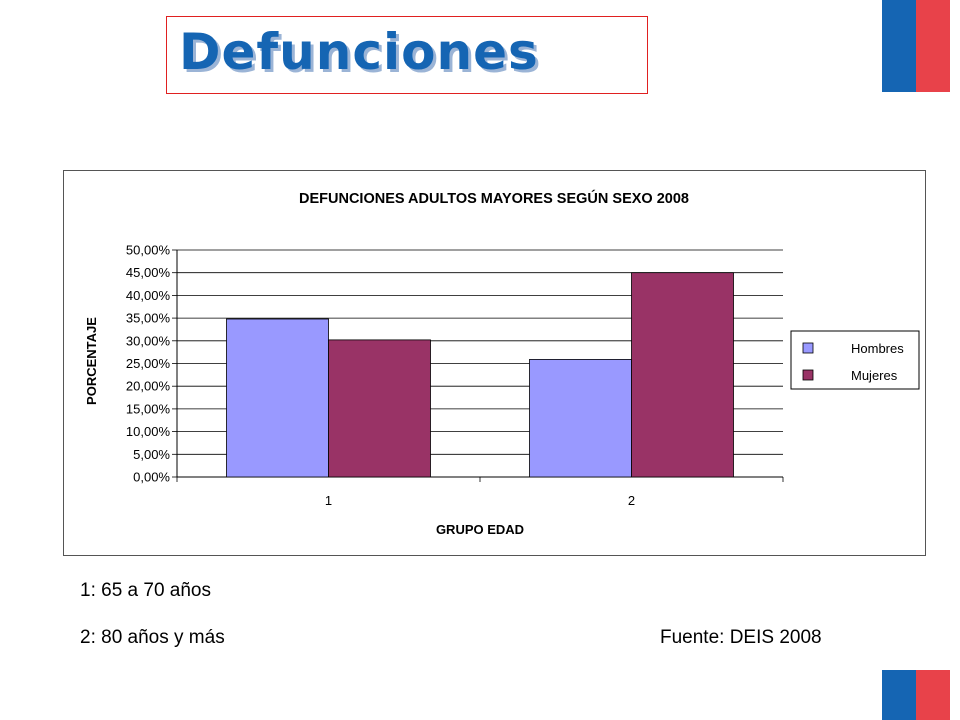 The width and height of the screenshot is (960, 720). What do you see at coordinates (151, 477) in the screenshot?
I see `y-tick-label: 0,00%` at bounding box center [151, 477].